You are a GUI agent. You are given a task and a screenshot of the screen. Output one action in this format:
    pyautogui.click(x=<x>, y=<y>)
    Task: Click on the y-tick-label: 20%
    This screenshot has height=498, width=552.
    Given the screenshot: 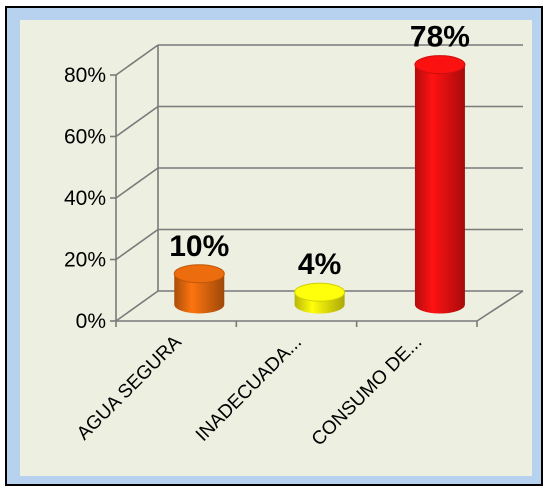 What is the action you would take?
    pyautogui.click(x=85, y=260)
    